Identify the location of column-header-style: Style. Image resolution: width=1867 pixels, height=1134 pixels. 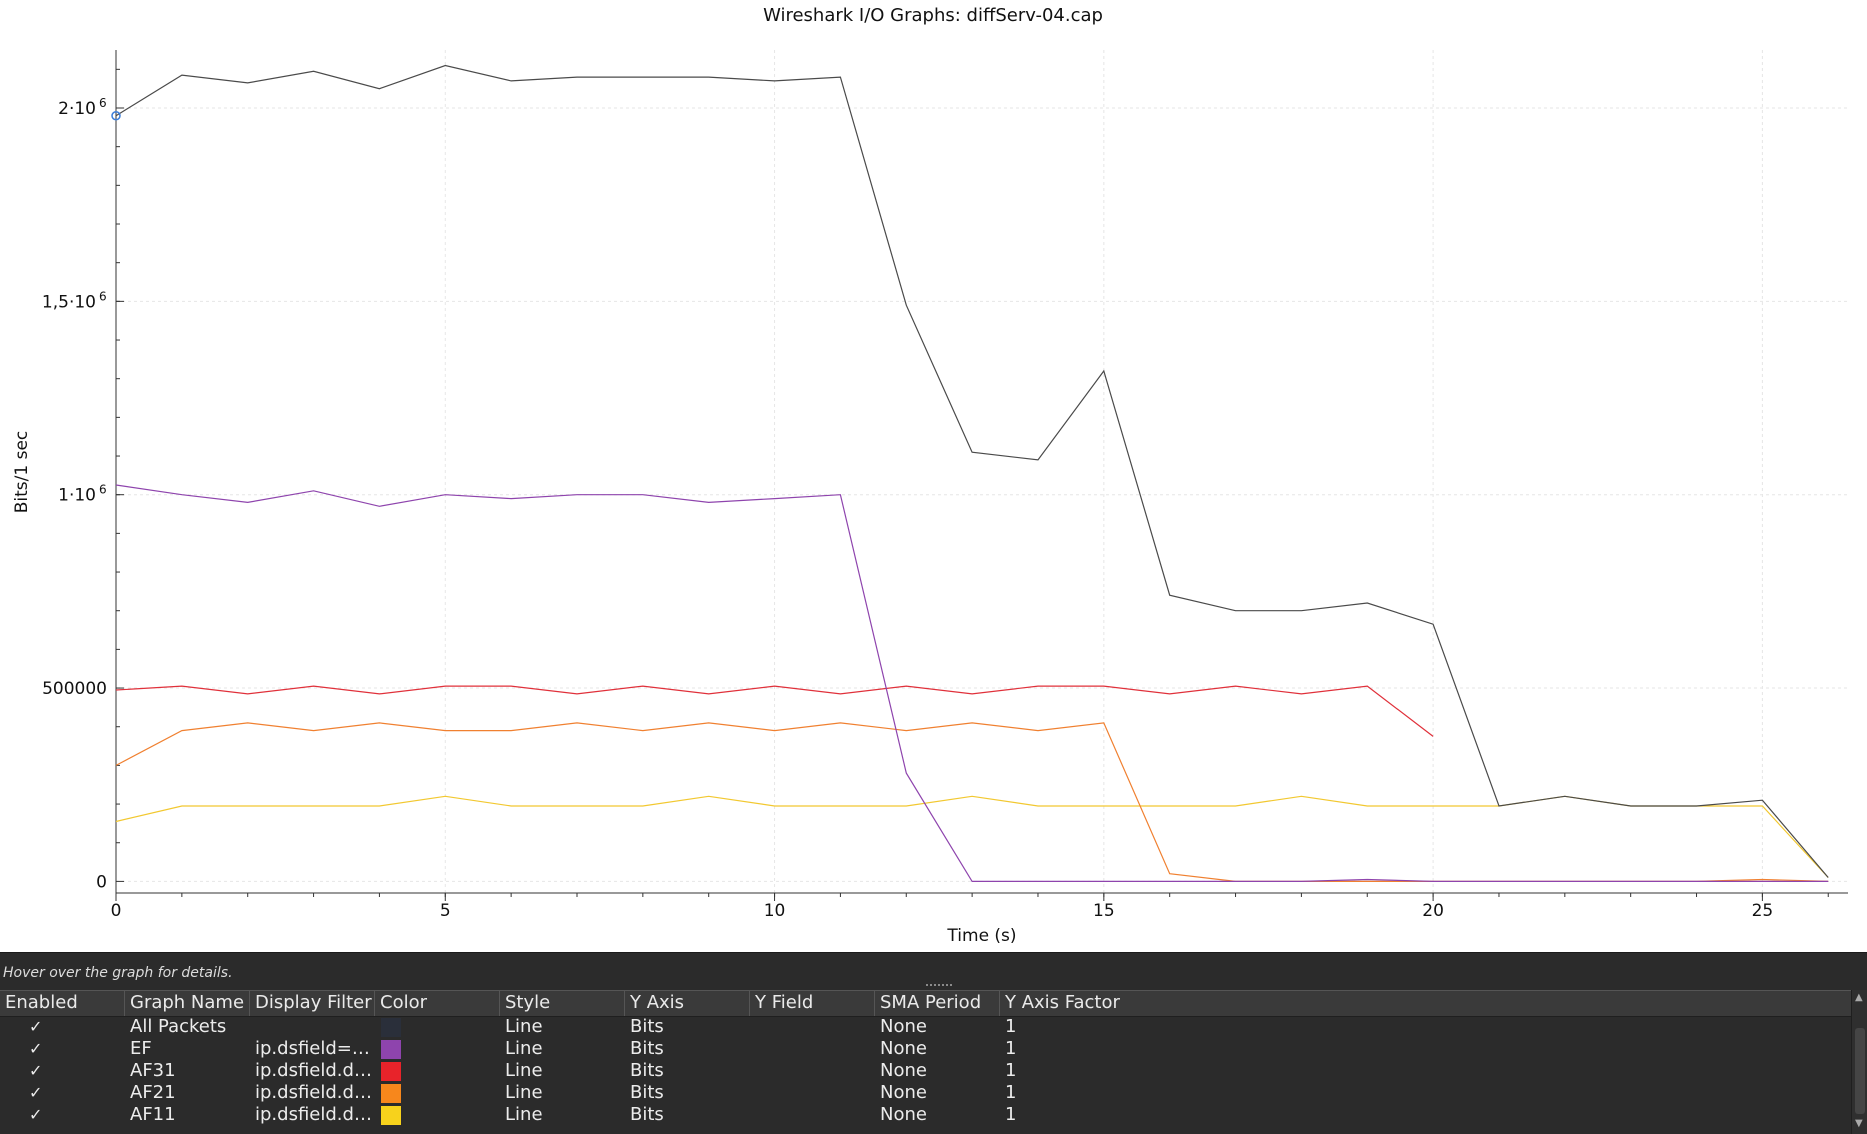
(562, 1003).